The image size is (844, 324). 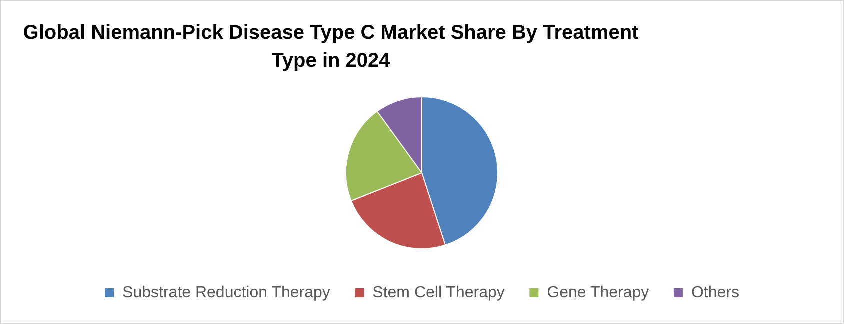 I want to click on legend-label: Substrate Reduction Therapy, so click(x=226, y=293).